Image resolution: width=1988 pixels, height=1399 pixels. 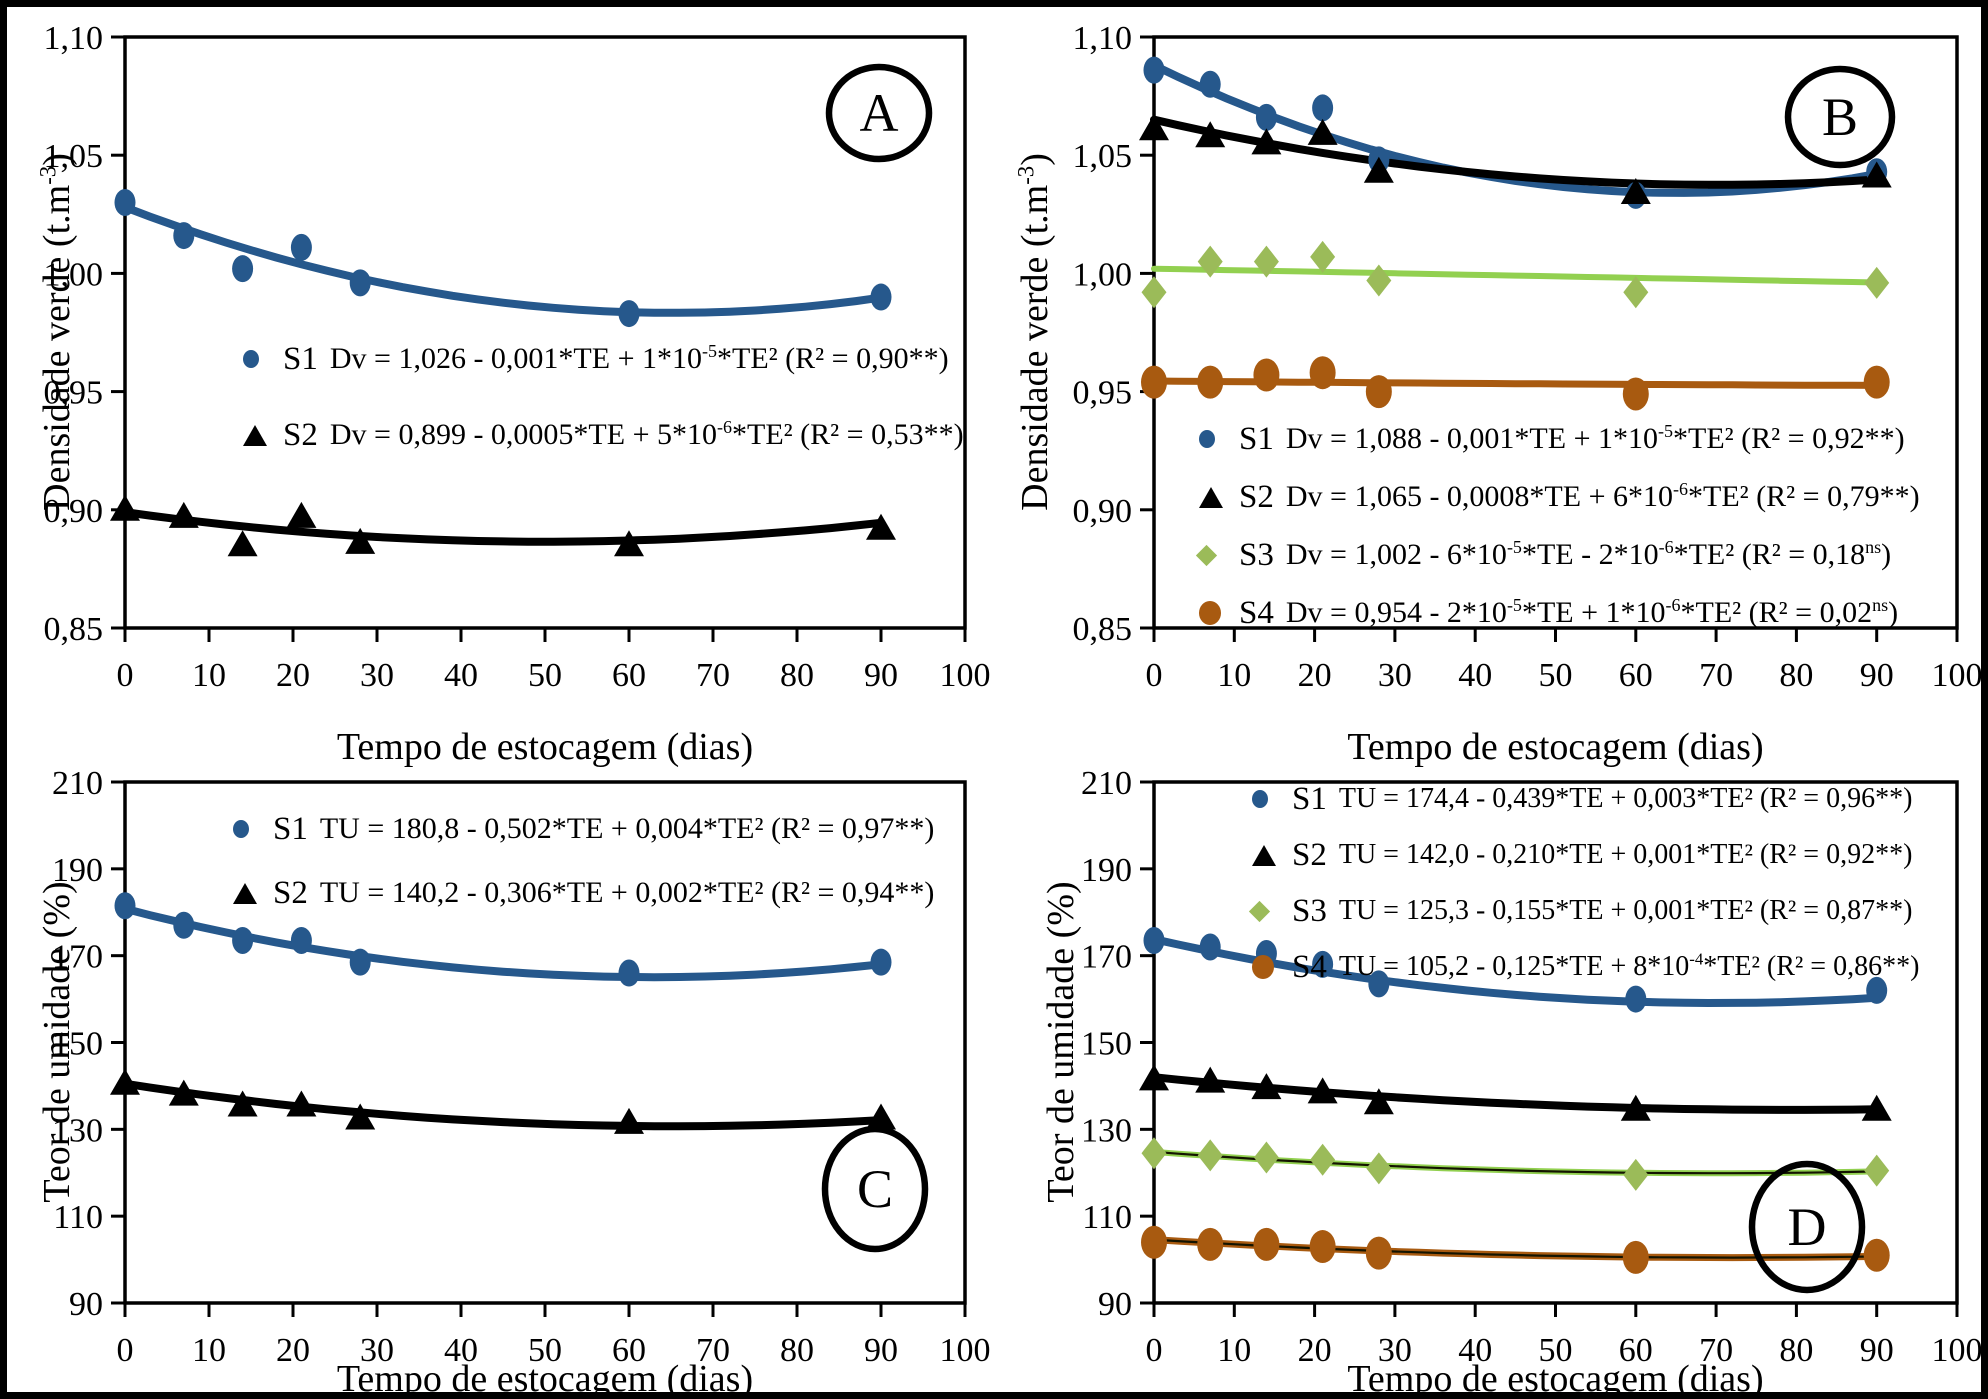 What do you see at coordinates (1555, 747) in the screenshot?
I see `panel-b-x-axis-label: Tempo de estocagem (dias)` at bounding box center [1555, 747].